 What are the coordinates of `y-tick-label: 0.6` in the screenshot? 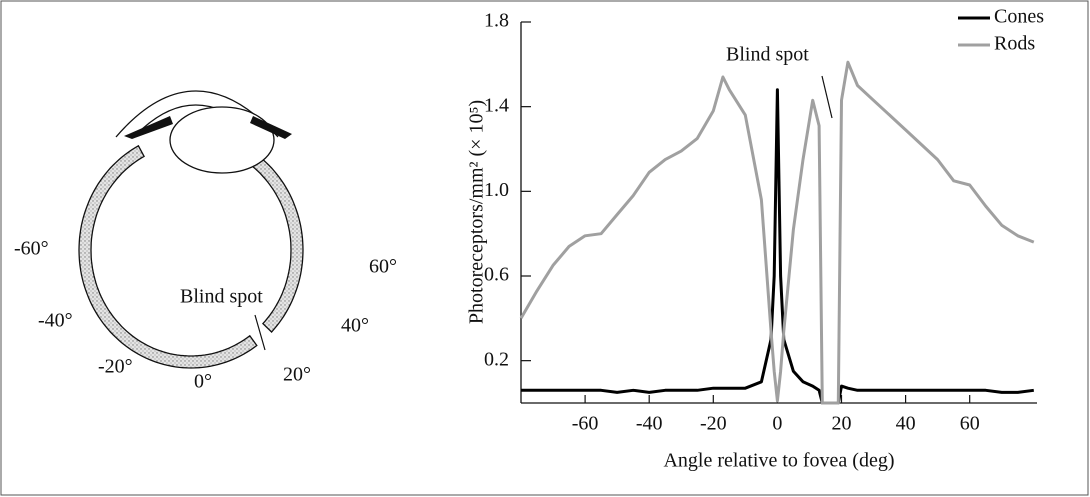 It's located at (496, 275).